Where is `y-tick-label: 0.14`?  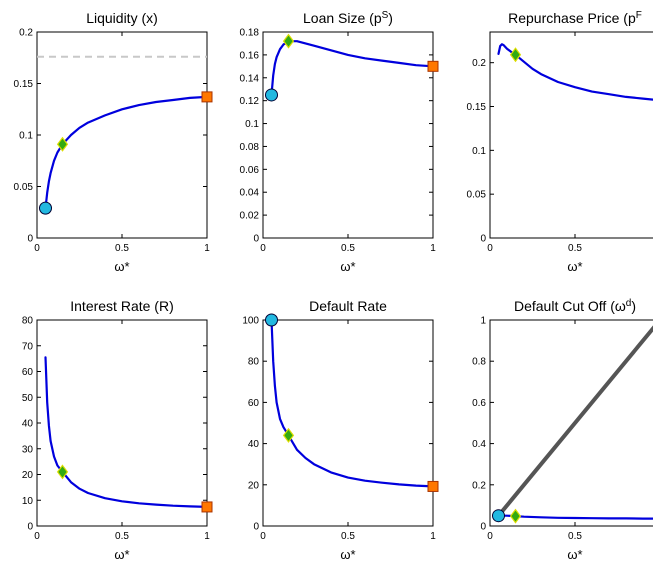 y-tick-label: 0.14 is located at coordinates (250, 78).